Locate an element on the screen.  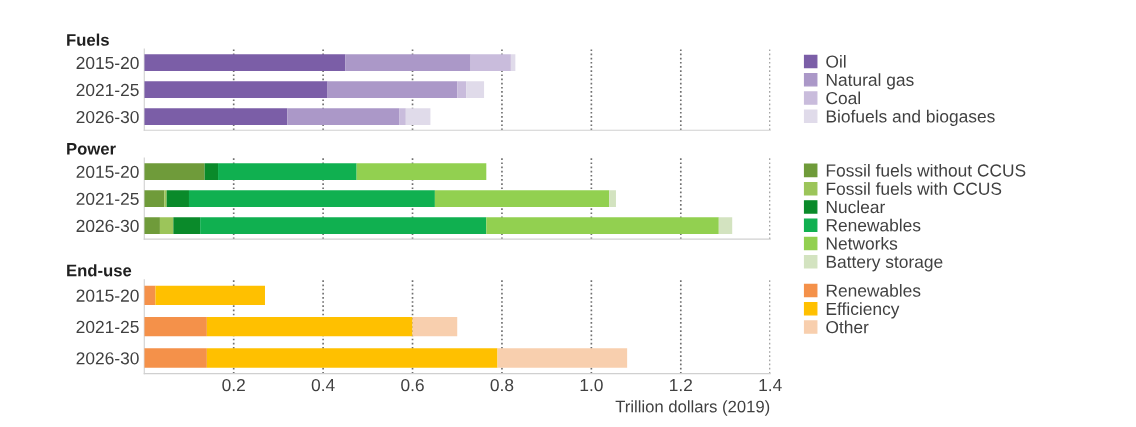
legend-label: Coal is located at coordinates (843, 98).